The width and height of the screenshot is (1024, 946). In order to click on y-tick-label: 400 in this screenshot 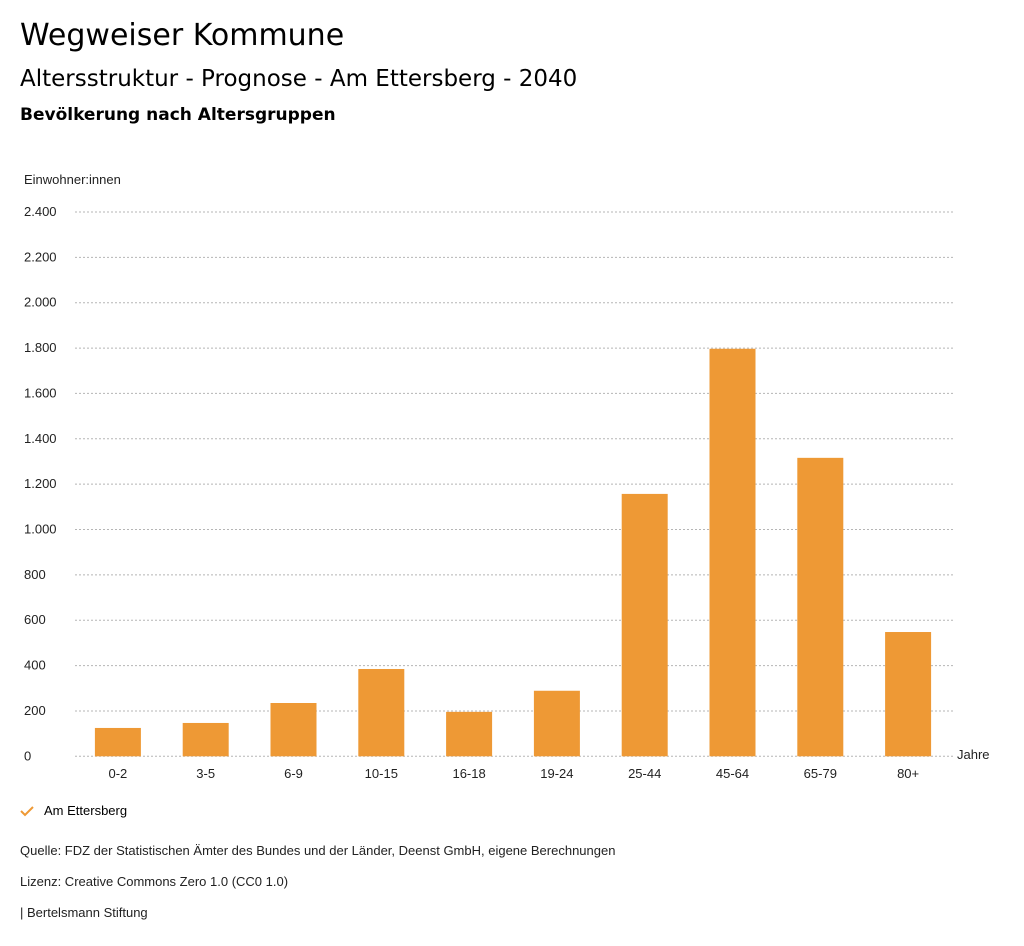, I will do `click(35, 665)`.